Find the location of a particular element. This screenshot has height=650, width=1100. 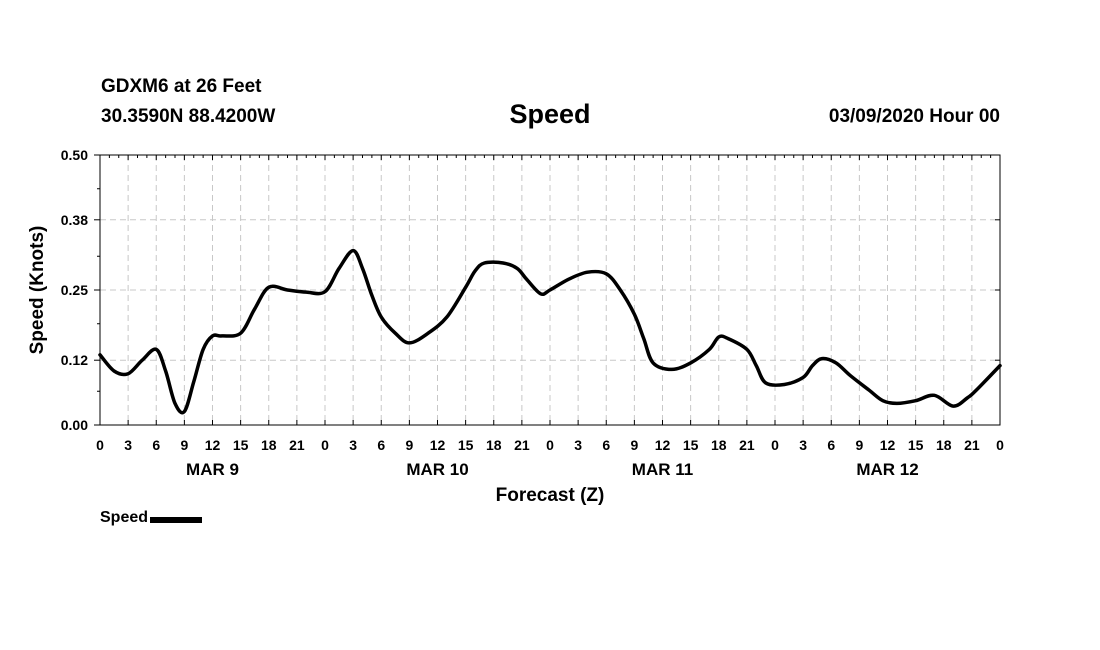

chart-title: Speed is located at coordinates (550, 114).